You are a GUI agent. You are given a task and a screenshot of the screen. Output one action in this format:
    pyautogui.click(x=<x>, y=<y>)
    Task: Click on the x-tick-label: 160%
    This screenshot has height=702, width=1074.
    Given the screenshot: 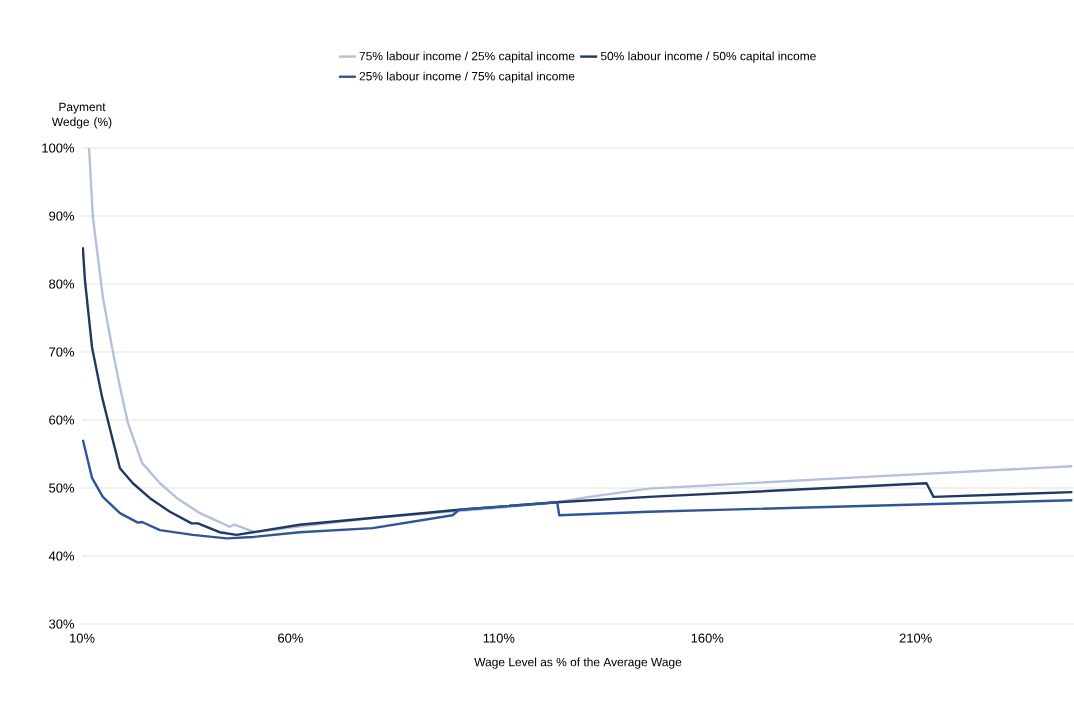 What is the action you would take?
    pyautogui.click(x=707, y=638)
    